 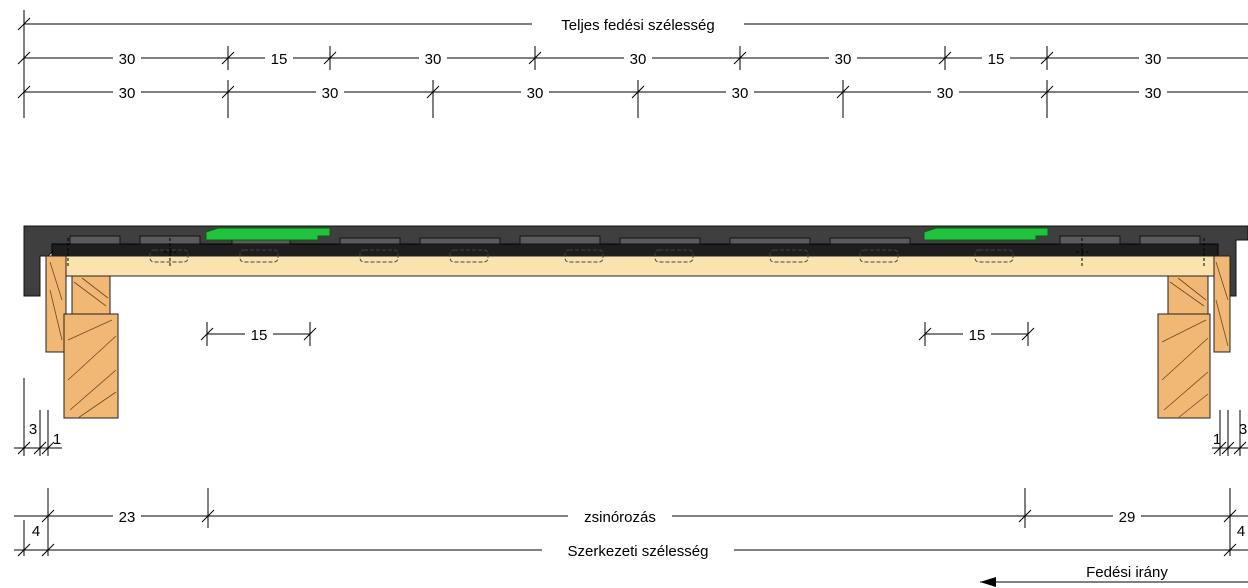 What do you see at coordinates (581, 256) in the screenshot?
I see `board-slots` at bounding box center [581, 256].